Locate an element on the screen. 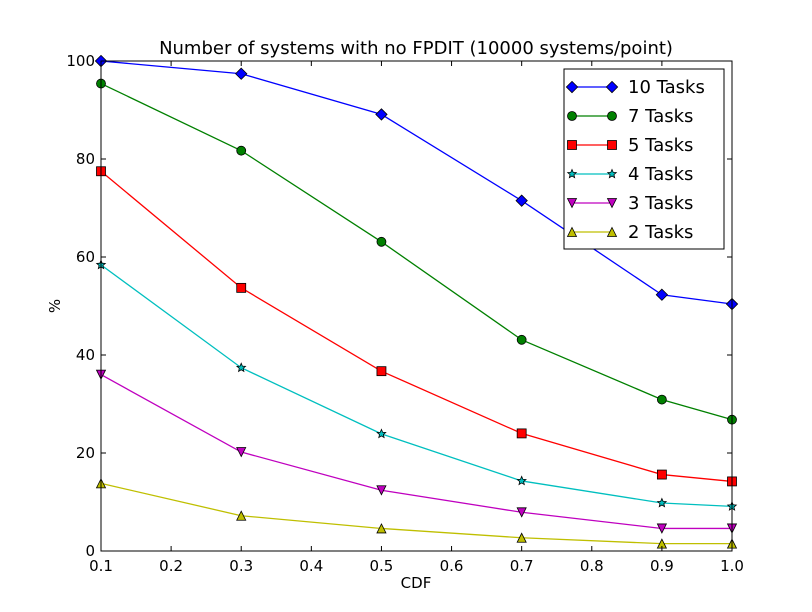 Image resolution: width=812 pixels, height=612 pixels. x-tick-label: 0.7 is located at coordinates (522, 566).